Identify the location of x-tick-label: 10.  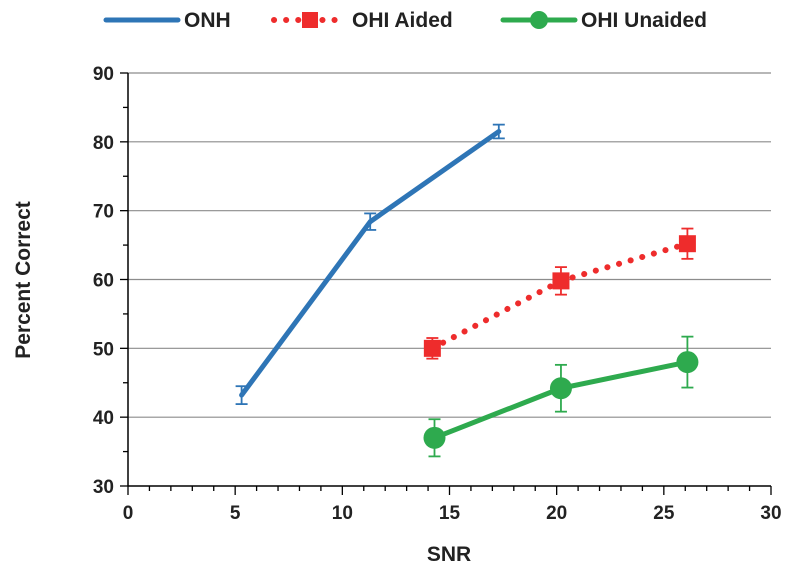
(342, 513).